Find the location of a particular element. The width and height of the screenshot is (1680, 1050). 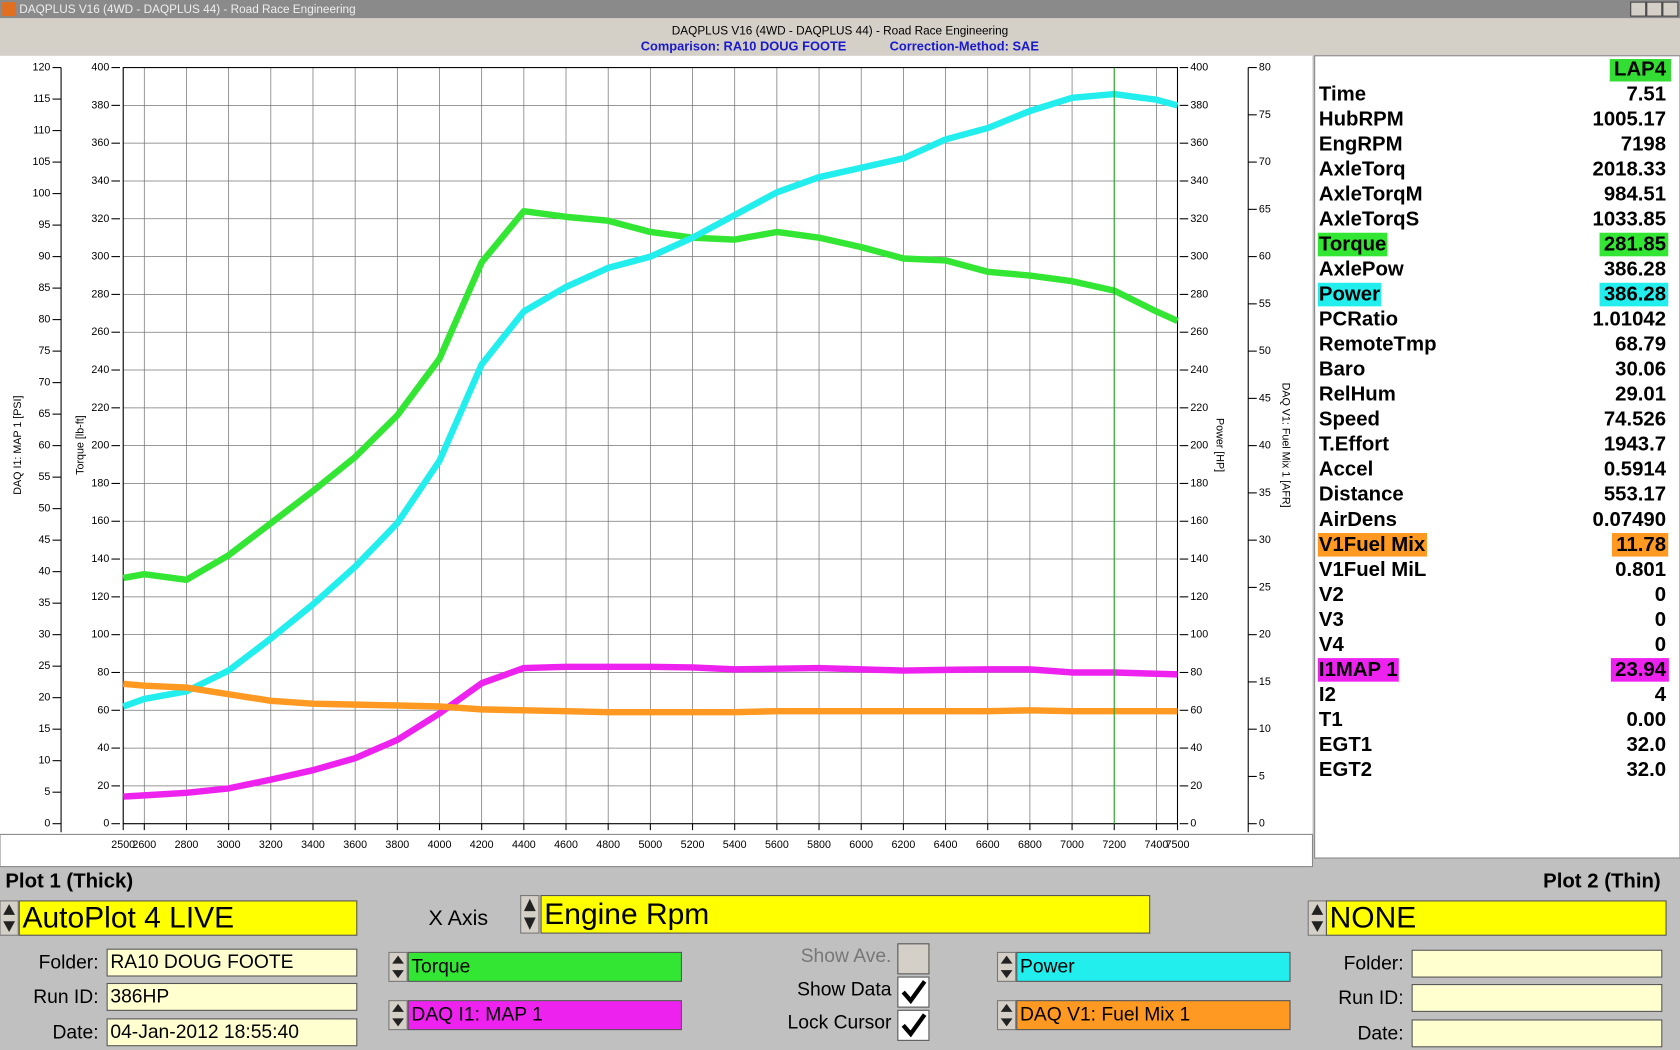

y-tick-label: 75 is located at coordinates (44, 351).